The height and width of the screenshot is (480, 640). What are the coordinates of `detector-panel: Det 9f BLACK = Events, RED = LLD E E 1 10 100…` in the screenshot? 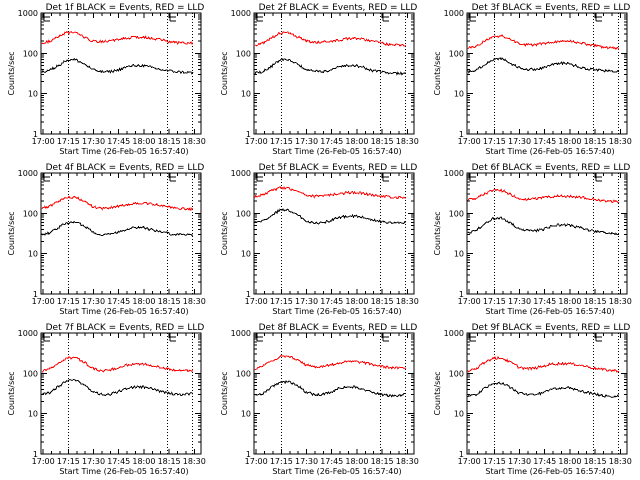 It's located at (532, 400).